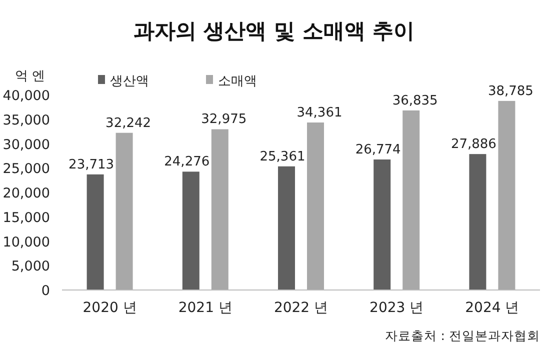 This screenshot has height=349, width=548. I want to click on y-tick-label: 35,000, so click(26, 120).